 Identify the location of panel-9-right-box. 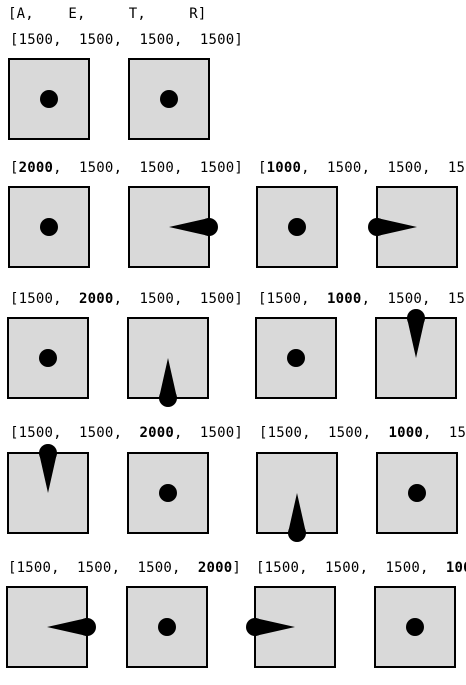
(415, 627).